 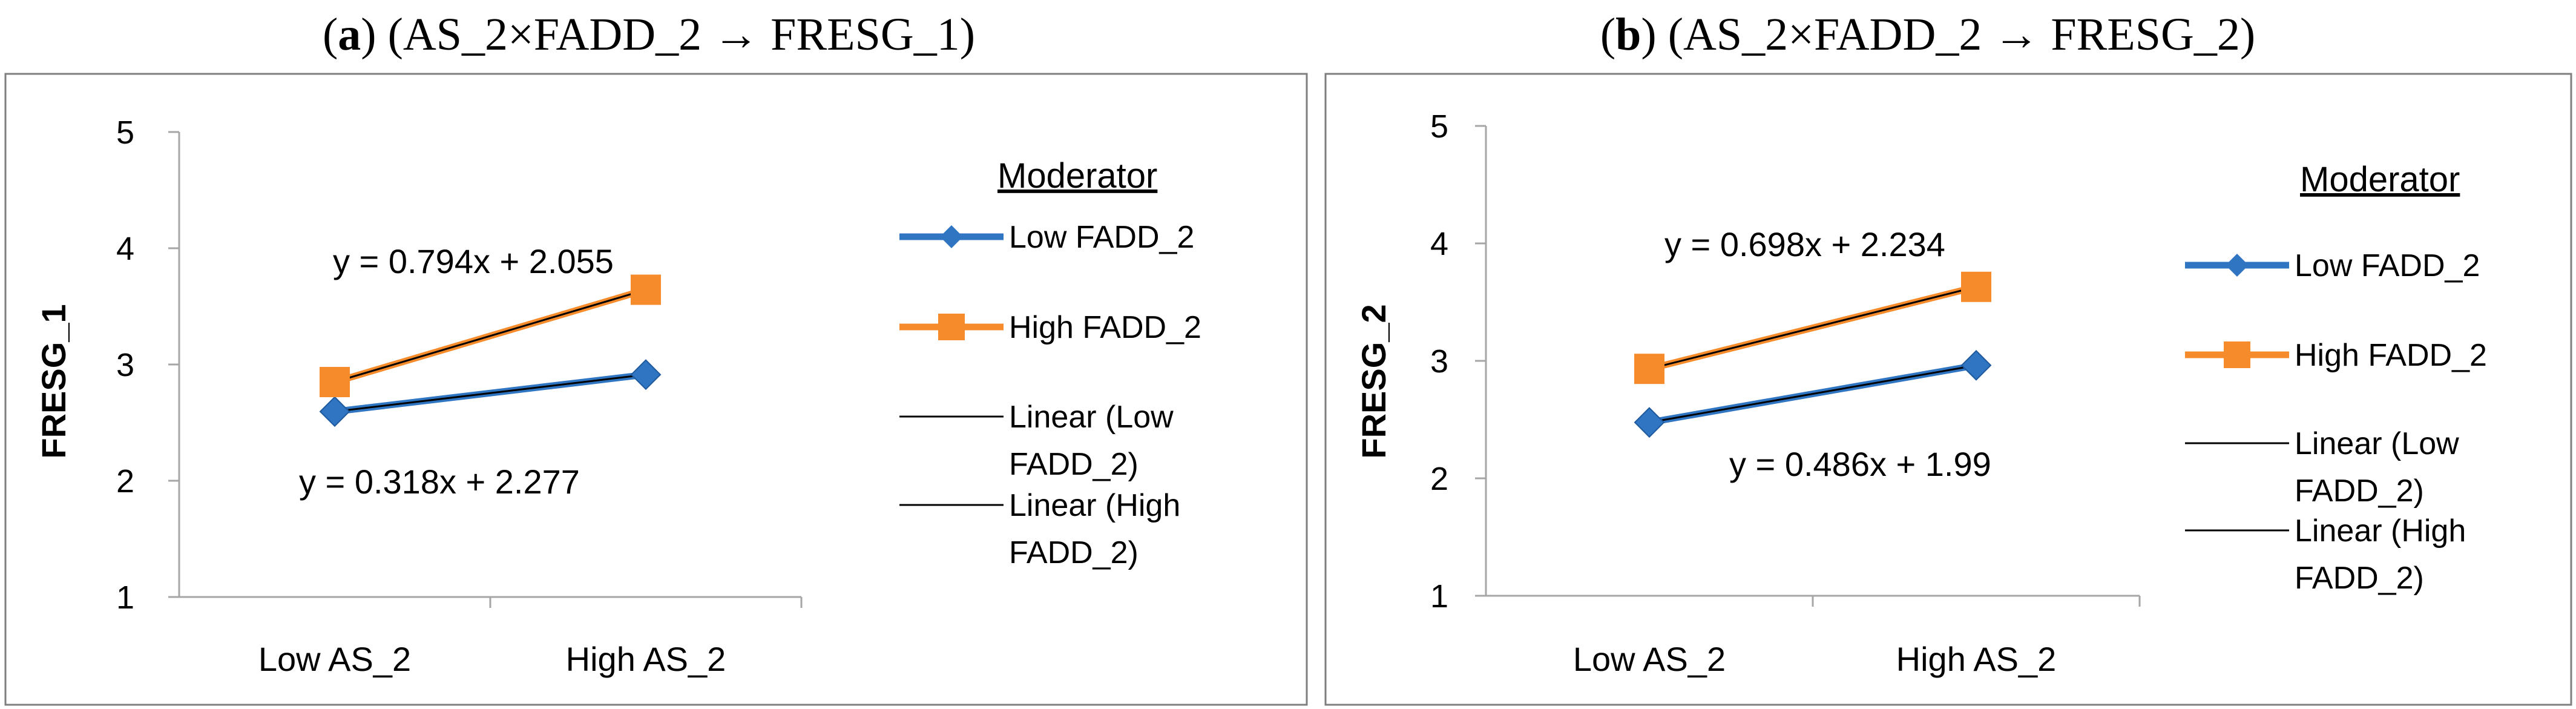 I want to click on panel-a-high-fadd-point-high, so click(x=646, y=289).